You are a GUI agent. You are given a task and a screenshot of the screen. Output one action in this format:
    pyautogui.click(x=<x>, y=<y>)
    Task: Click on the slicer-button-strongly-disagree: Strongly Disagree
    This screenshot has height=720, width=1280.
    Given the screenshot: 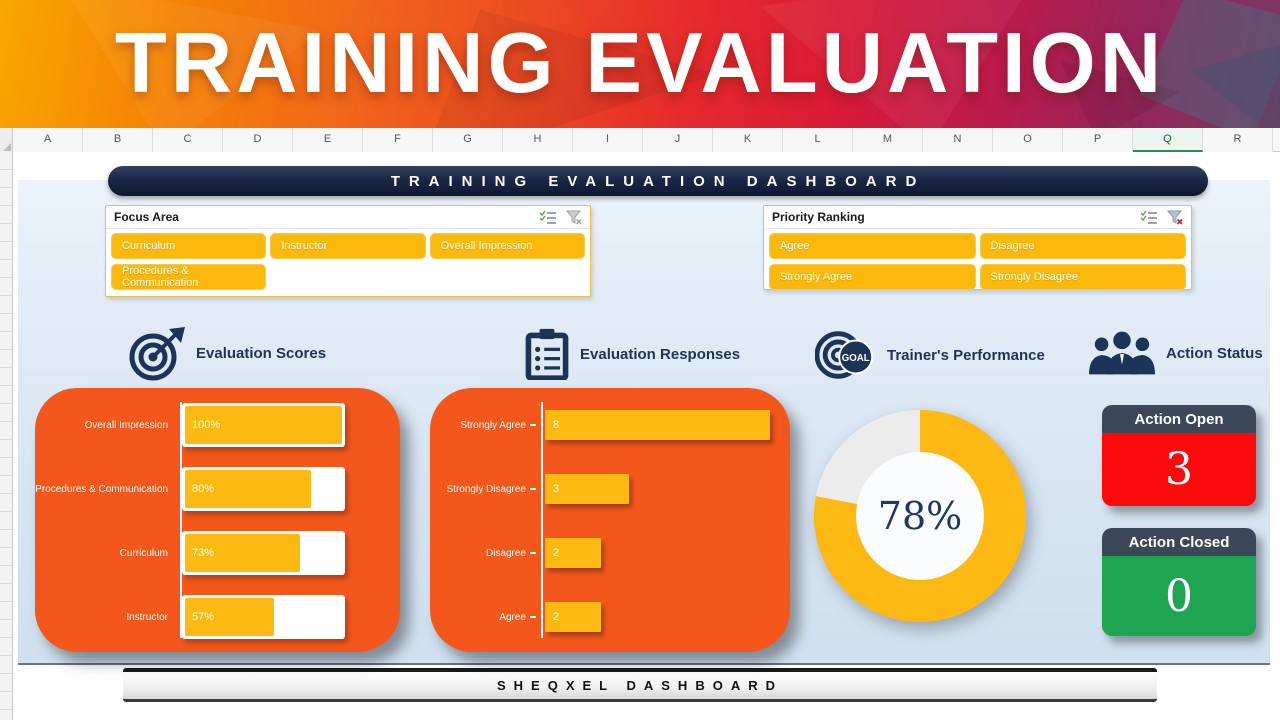 What is the action you would take?
    pyautogui.click(x=1082, y=277)
    